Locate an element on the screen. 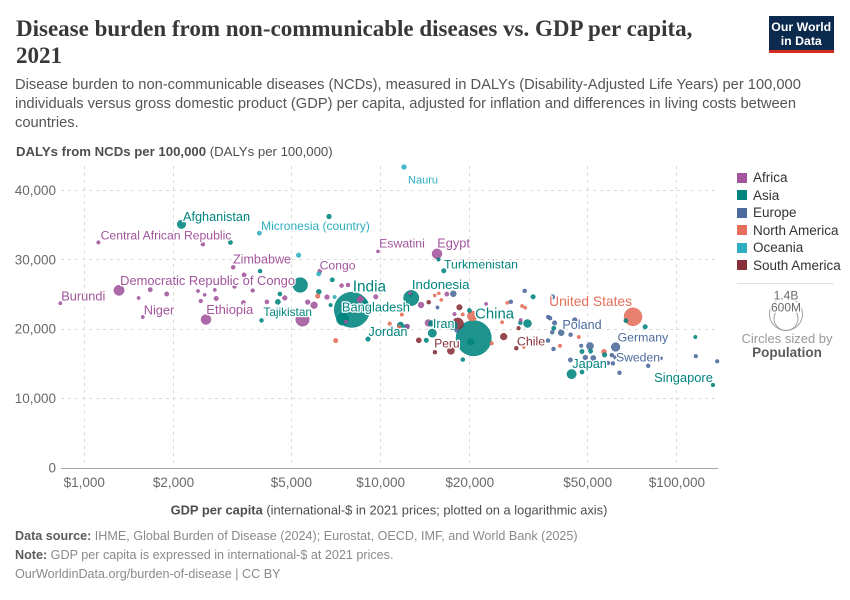 The image size is (850, 600). svg-text: $50,000 is located at coordinates (587, 482).